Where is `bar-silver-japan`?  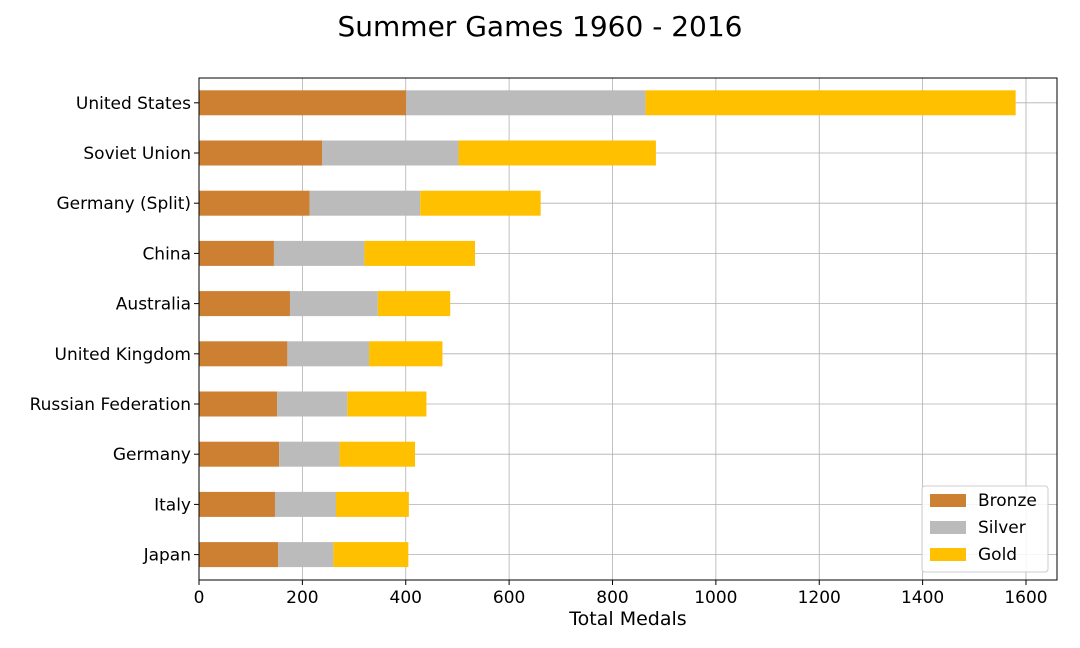
bar-silver-japan is located at coordinates (306, 555).